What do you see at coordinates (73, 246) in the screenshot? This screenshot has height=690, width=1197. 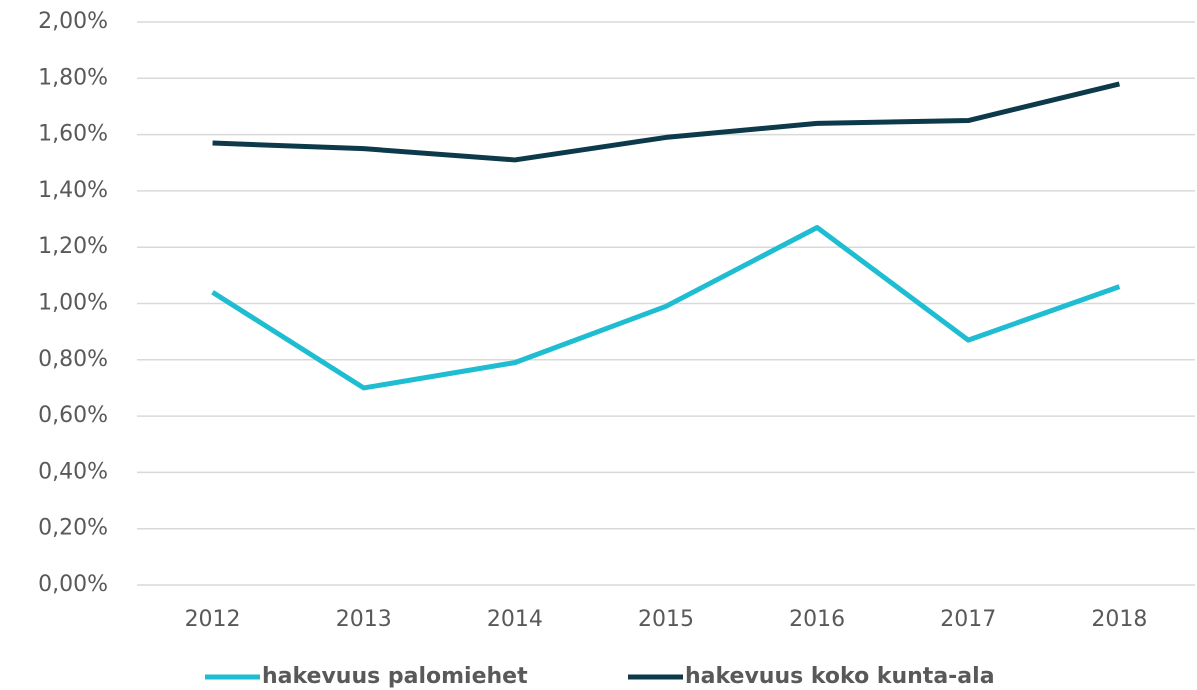 I see `y-tick-label: 1,20%` at bounding box center [73, 246].